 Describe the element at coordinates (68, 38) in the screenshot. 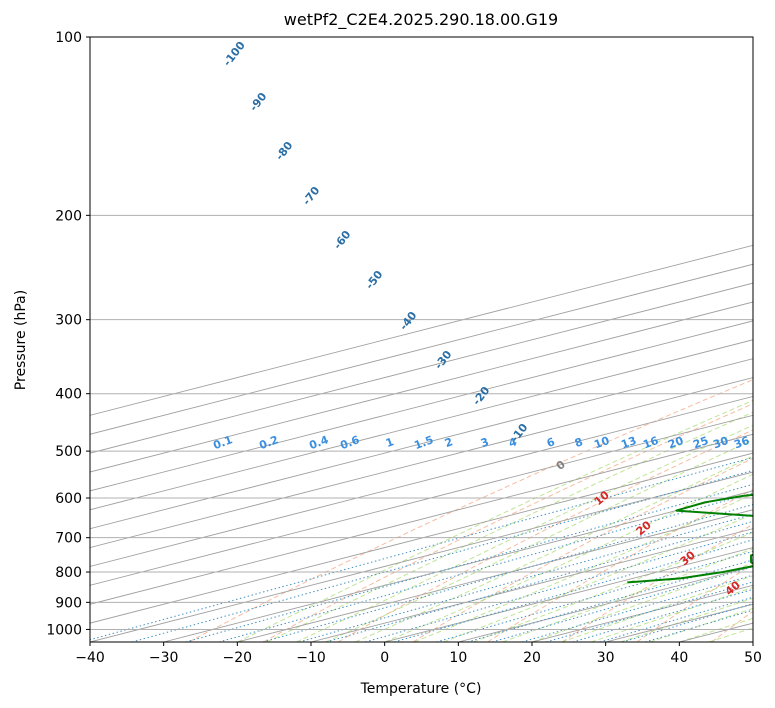

I see `y-tick-label: 100` at that location.